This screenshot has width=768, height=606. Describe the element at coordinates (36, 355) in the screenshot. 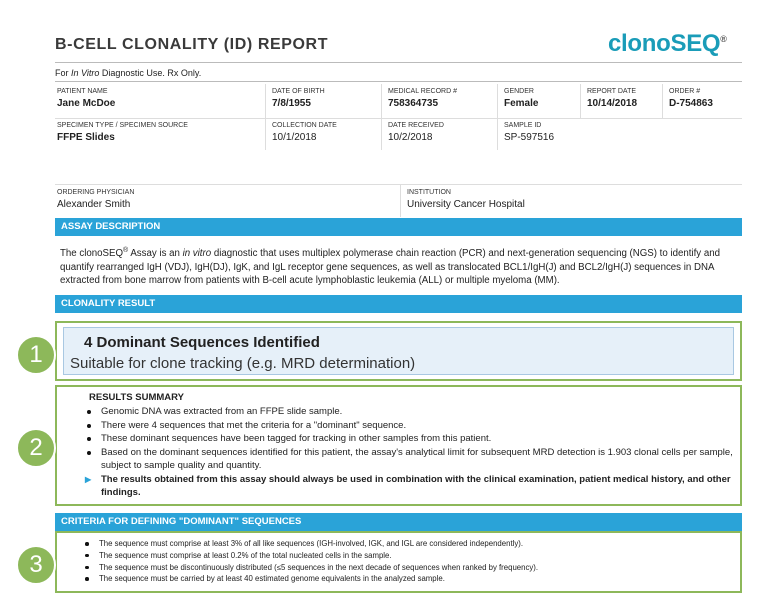

I see `step-number: 1` at that location.